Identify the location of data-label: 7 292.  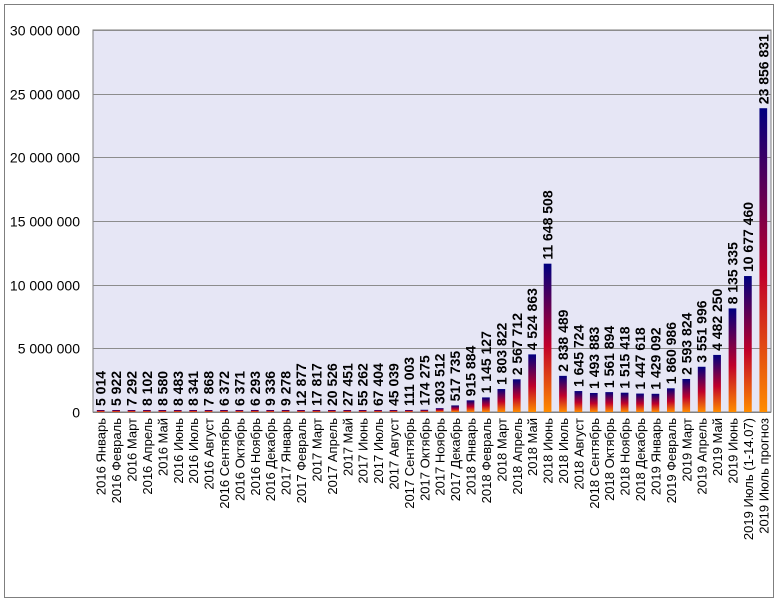
(132, 388).